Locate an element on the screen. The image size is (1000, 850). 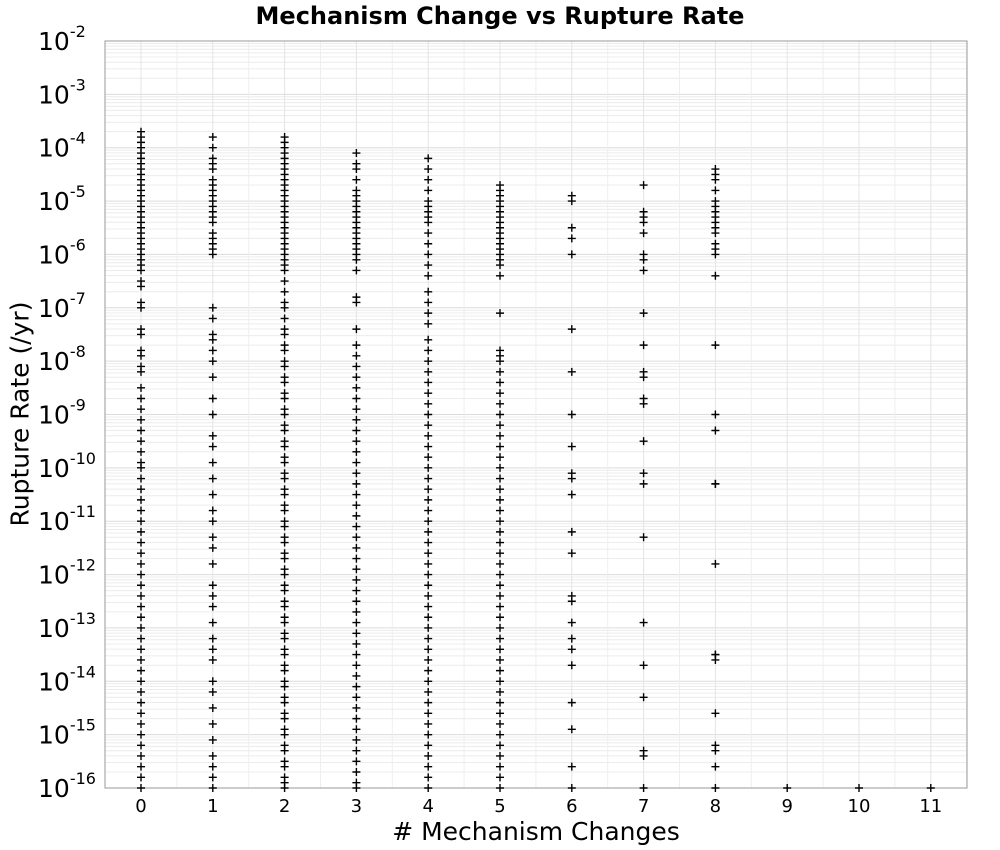
x-tick-label: 3 is located at coordinates (356, 806).